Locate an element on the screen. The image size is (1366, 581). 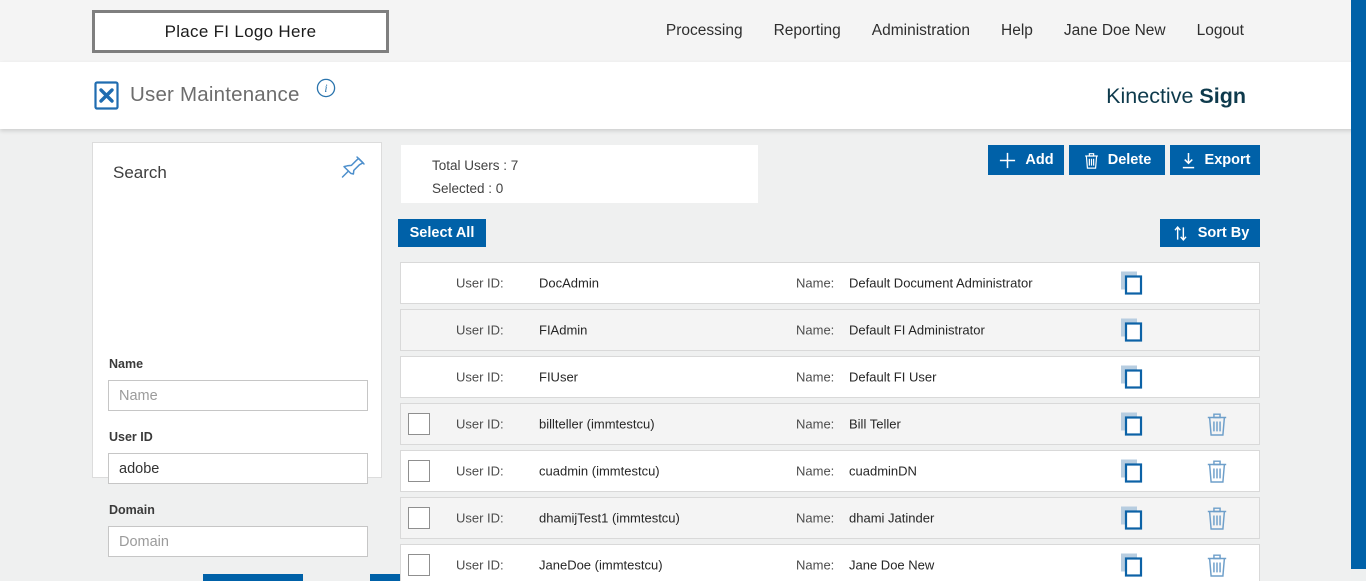
name-field-label: Name is located at coordinates (126, 364).